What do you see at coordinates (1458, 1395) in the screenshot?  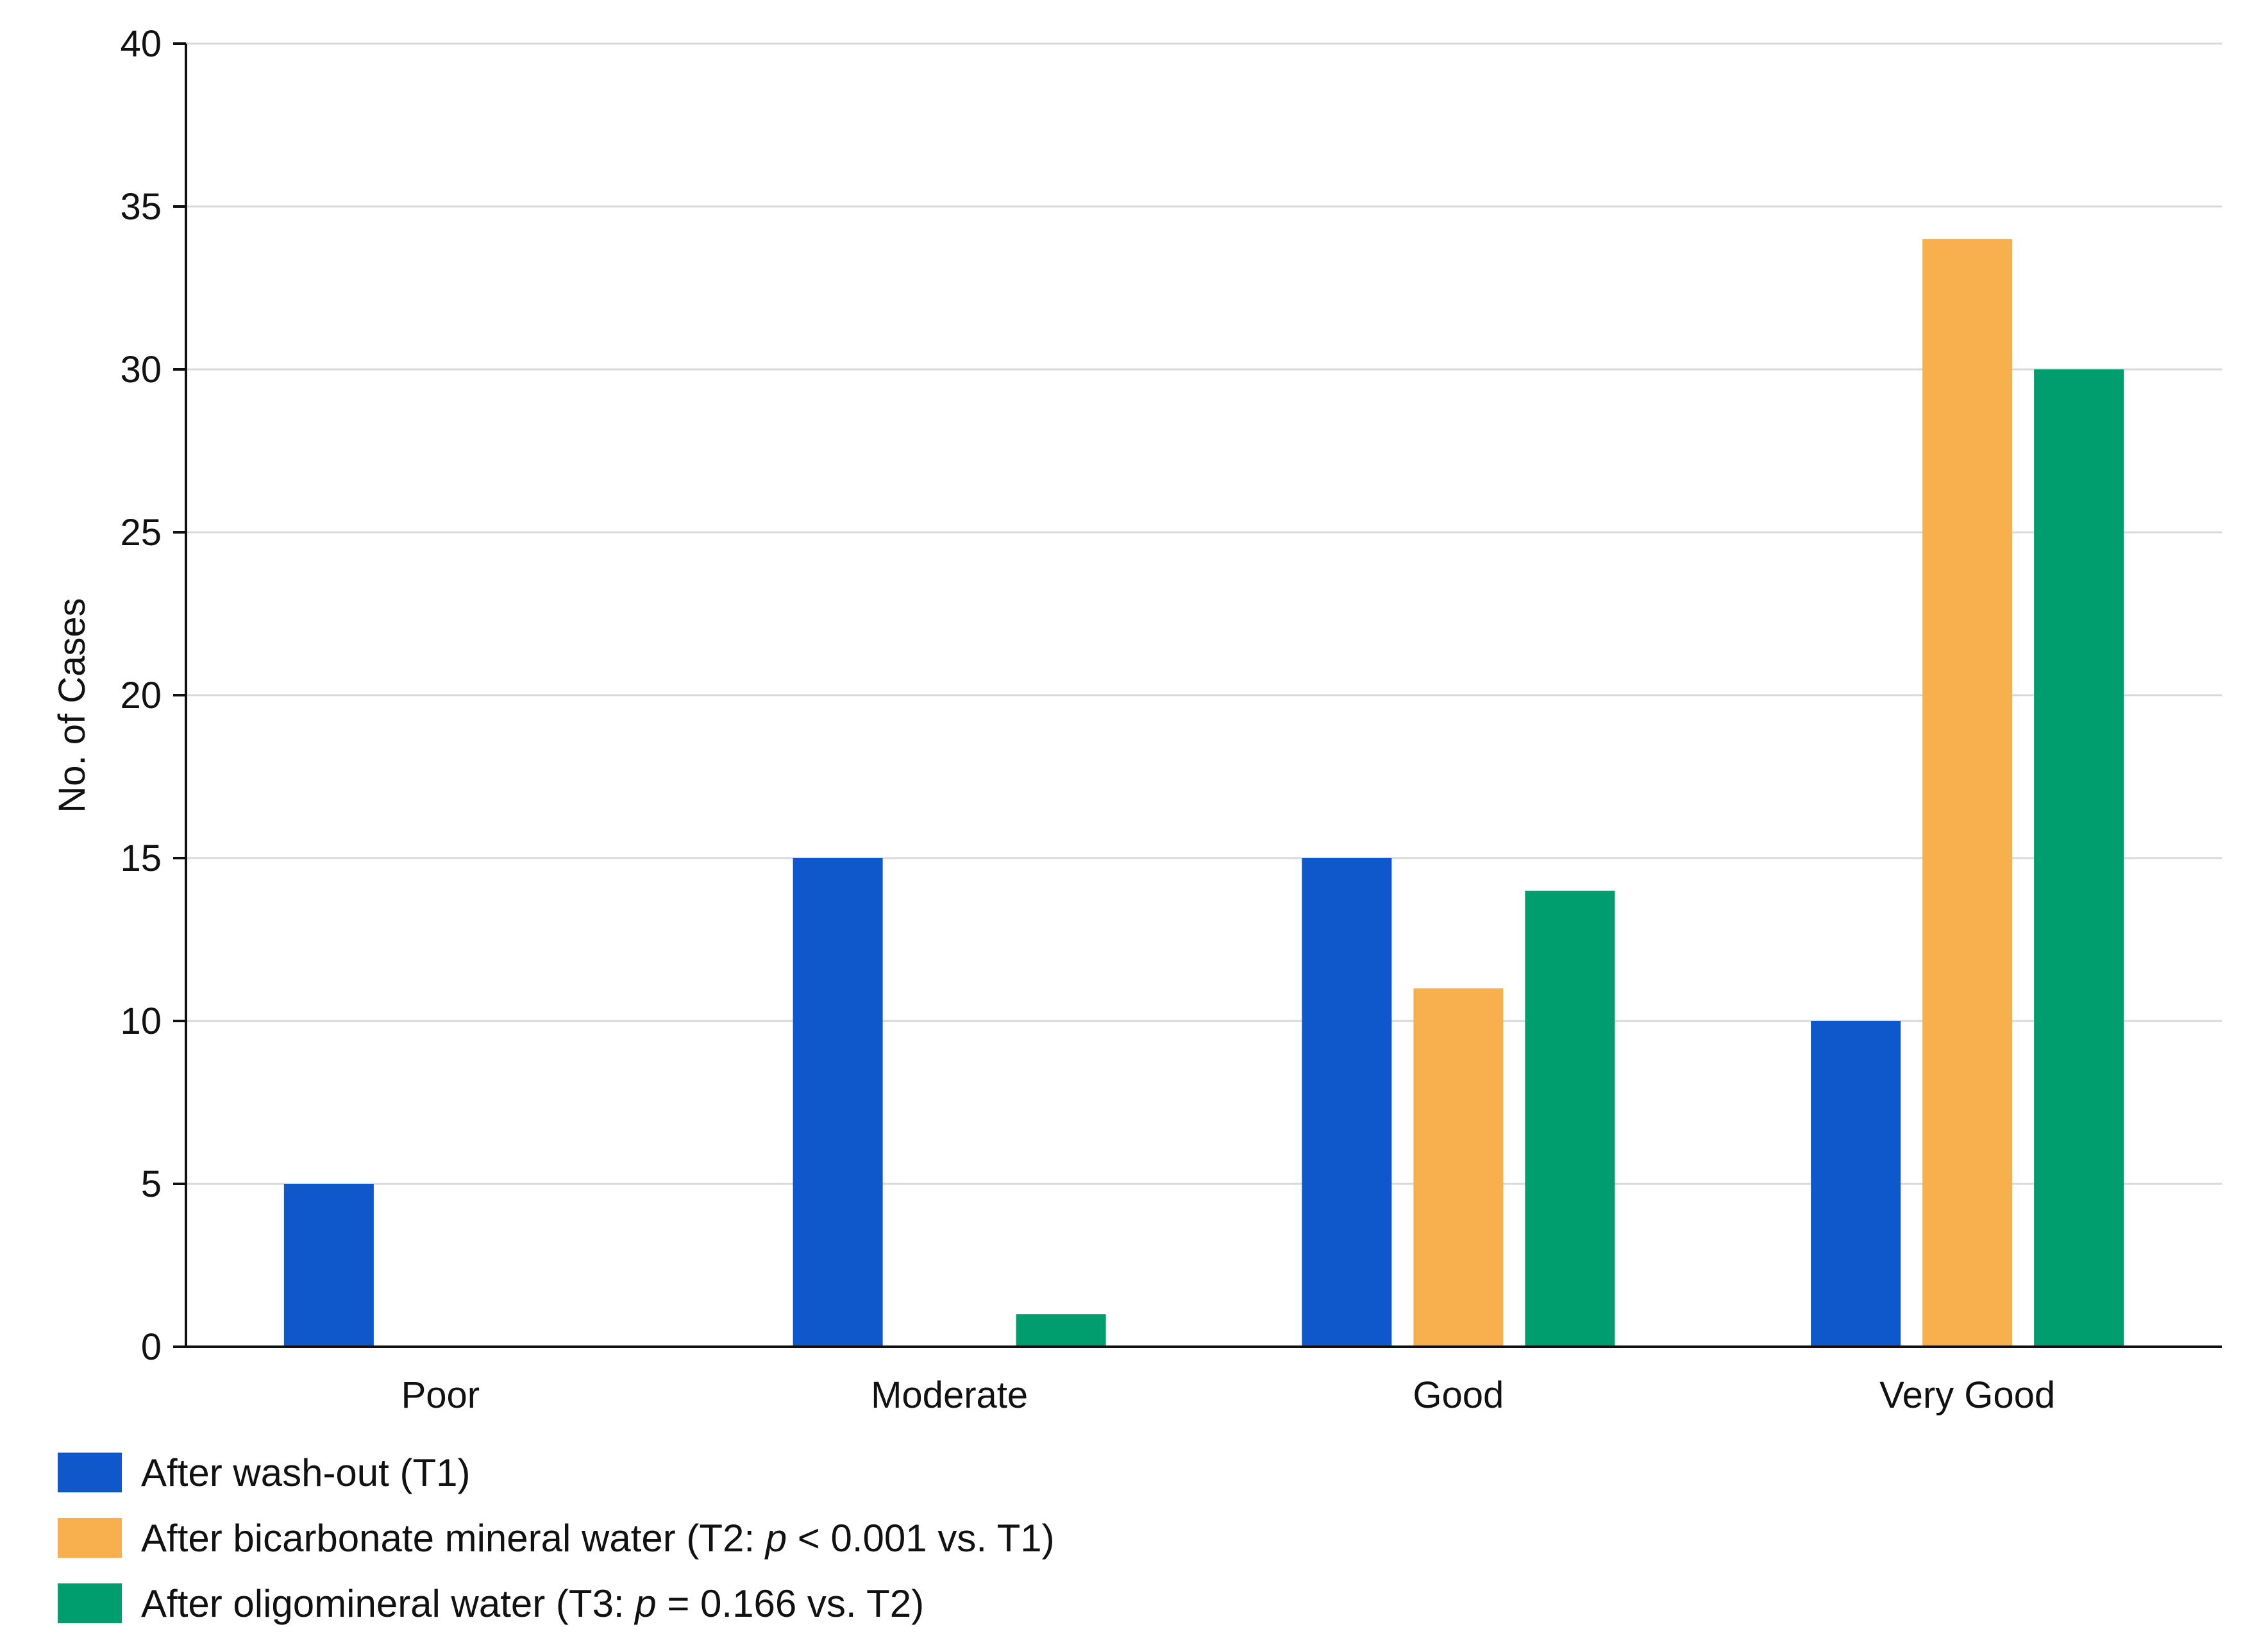 I see `x-tick-label-good: Good` at bounding box center [1458, 1395].